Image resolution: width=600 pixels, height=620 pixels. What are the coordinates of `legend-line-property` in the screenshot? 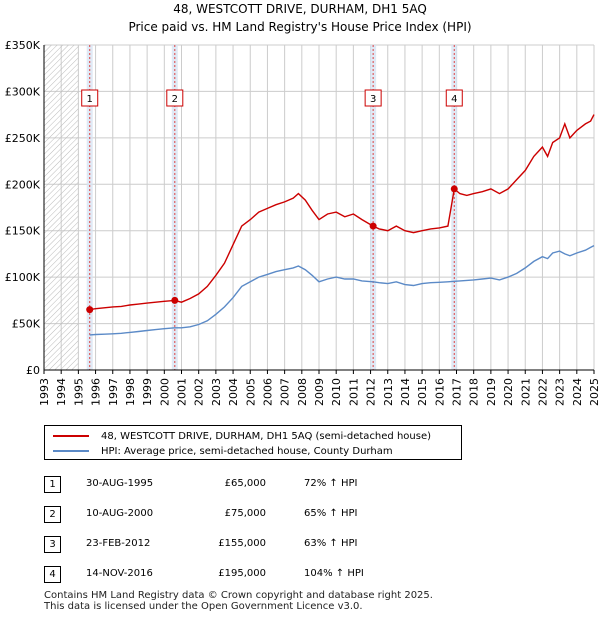 It's located at (71, 436).